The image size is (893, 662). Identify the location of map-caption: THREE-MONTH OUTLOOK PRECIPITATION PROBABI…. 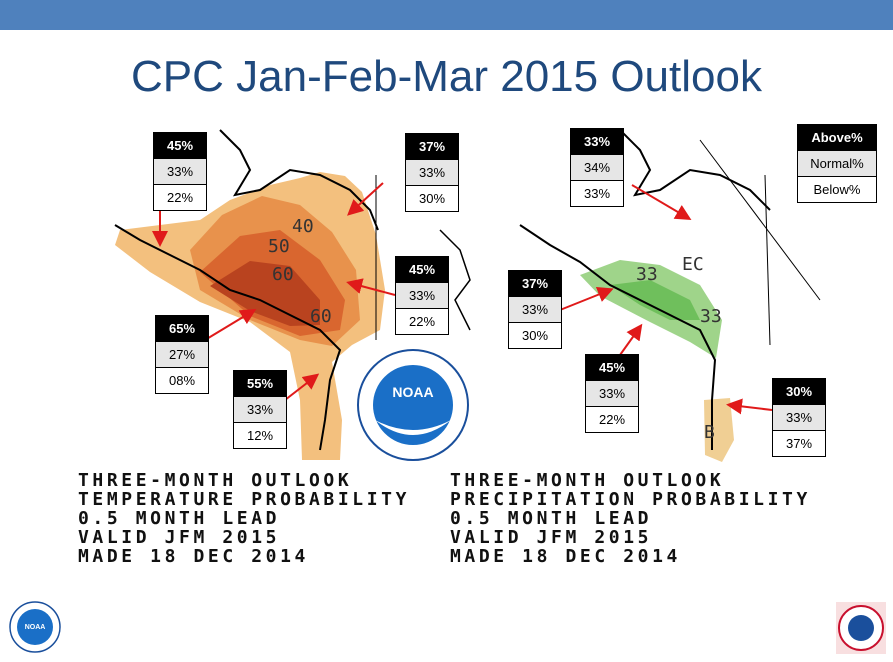
(630, 518).